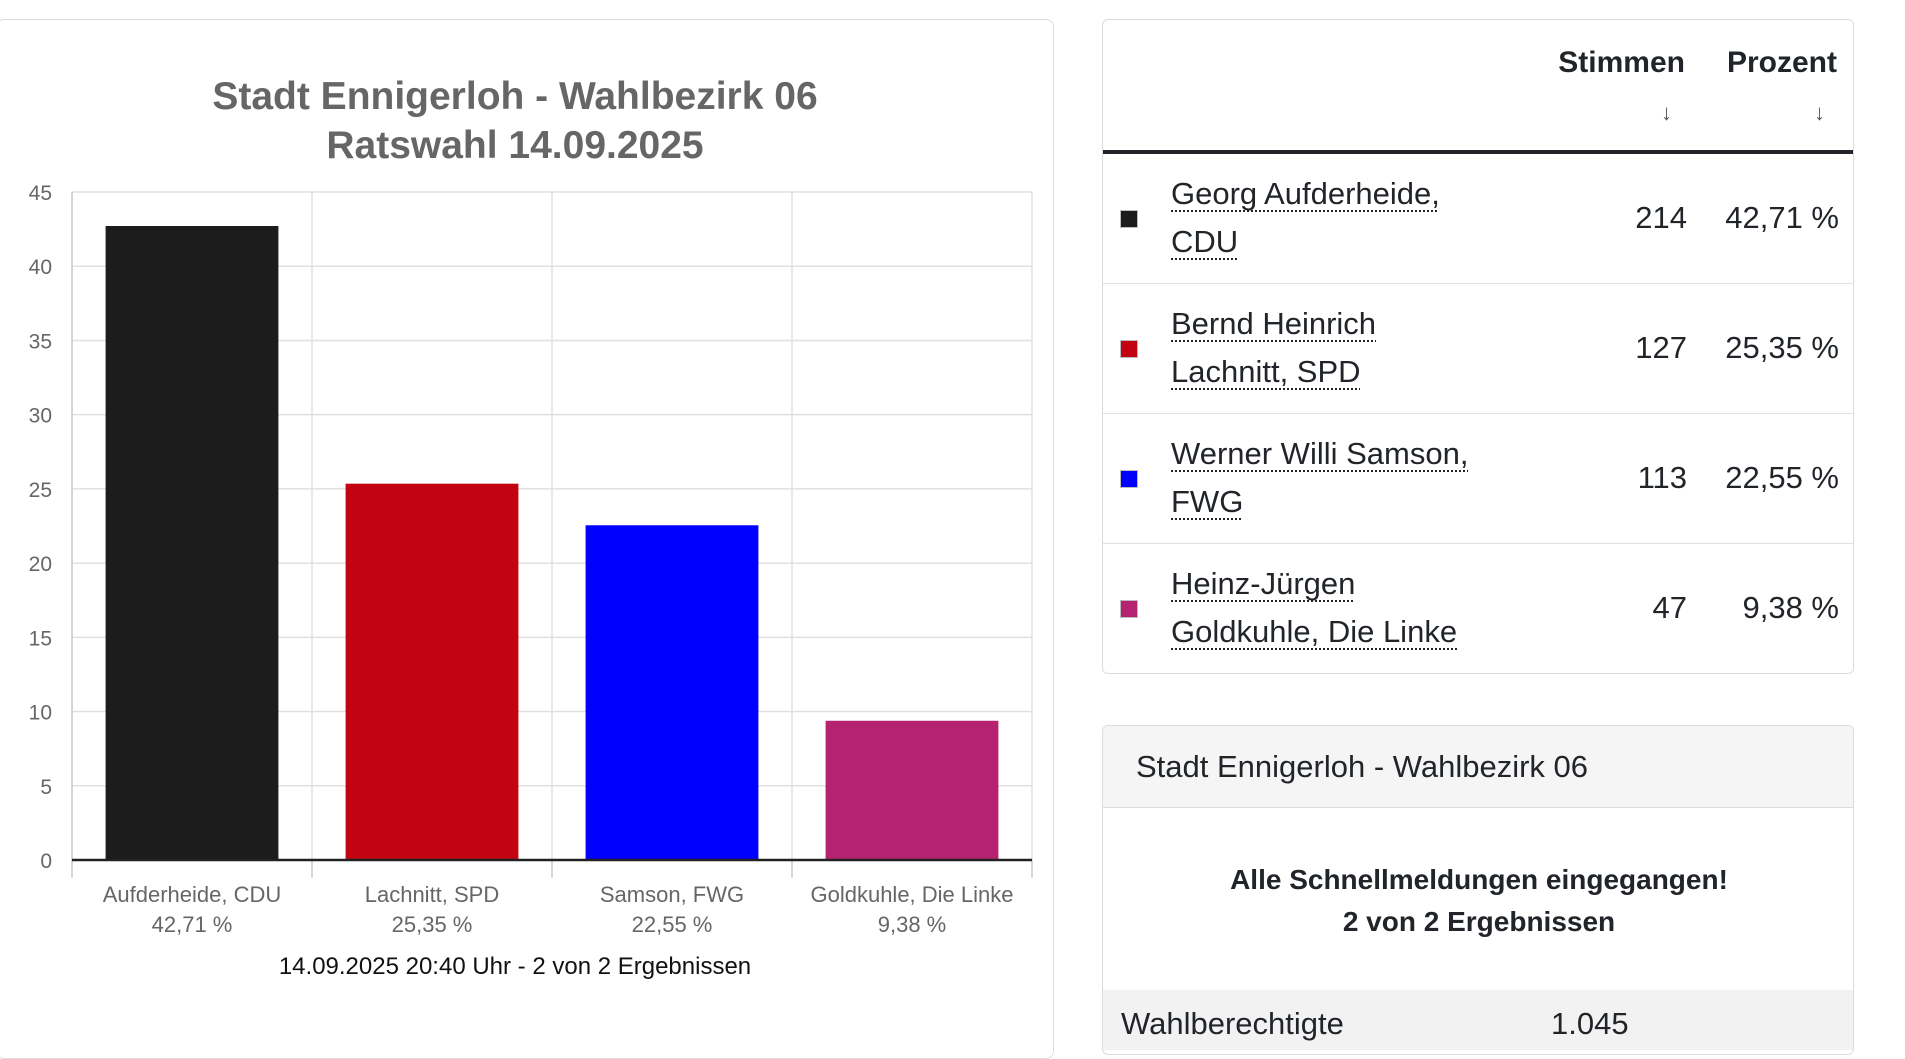  Describe the element at coordinates (40, 341) in the screenshot. I see `y-tick-label: 35` at that location.